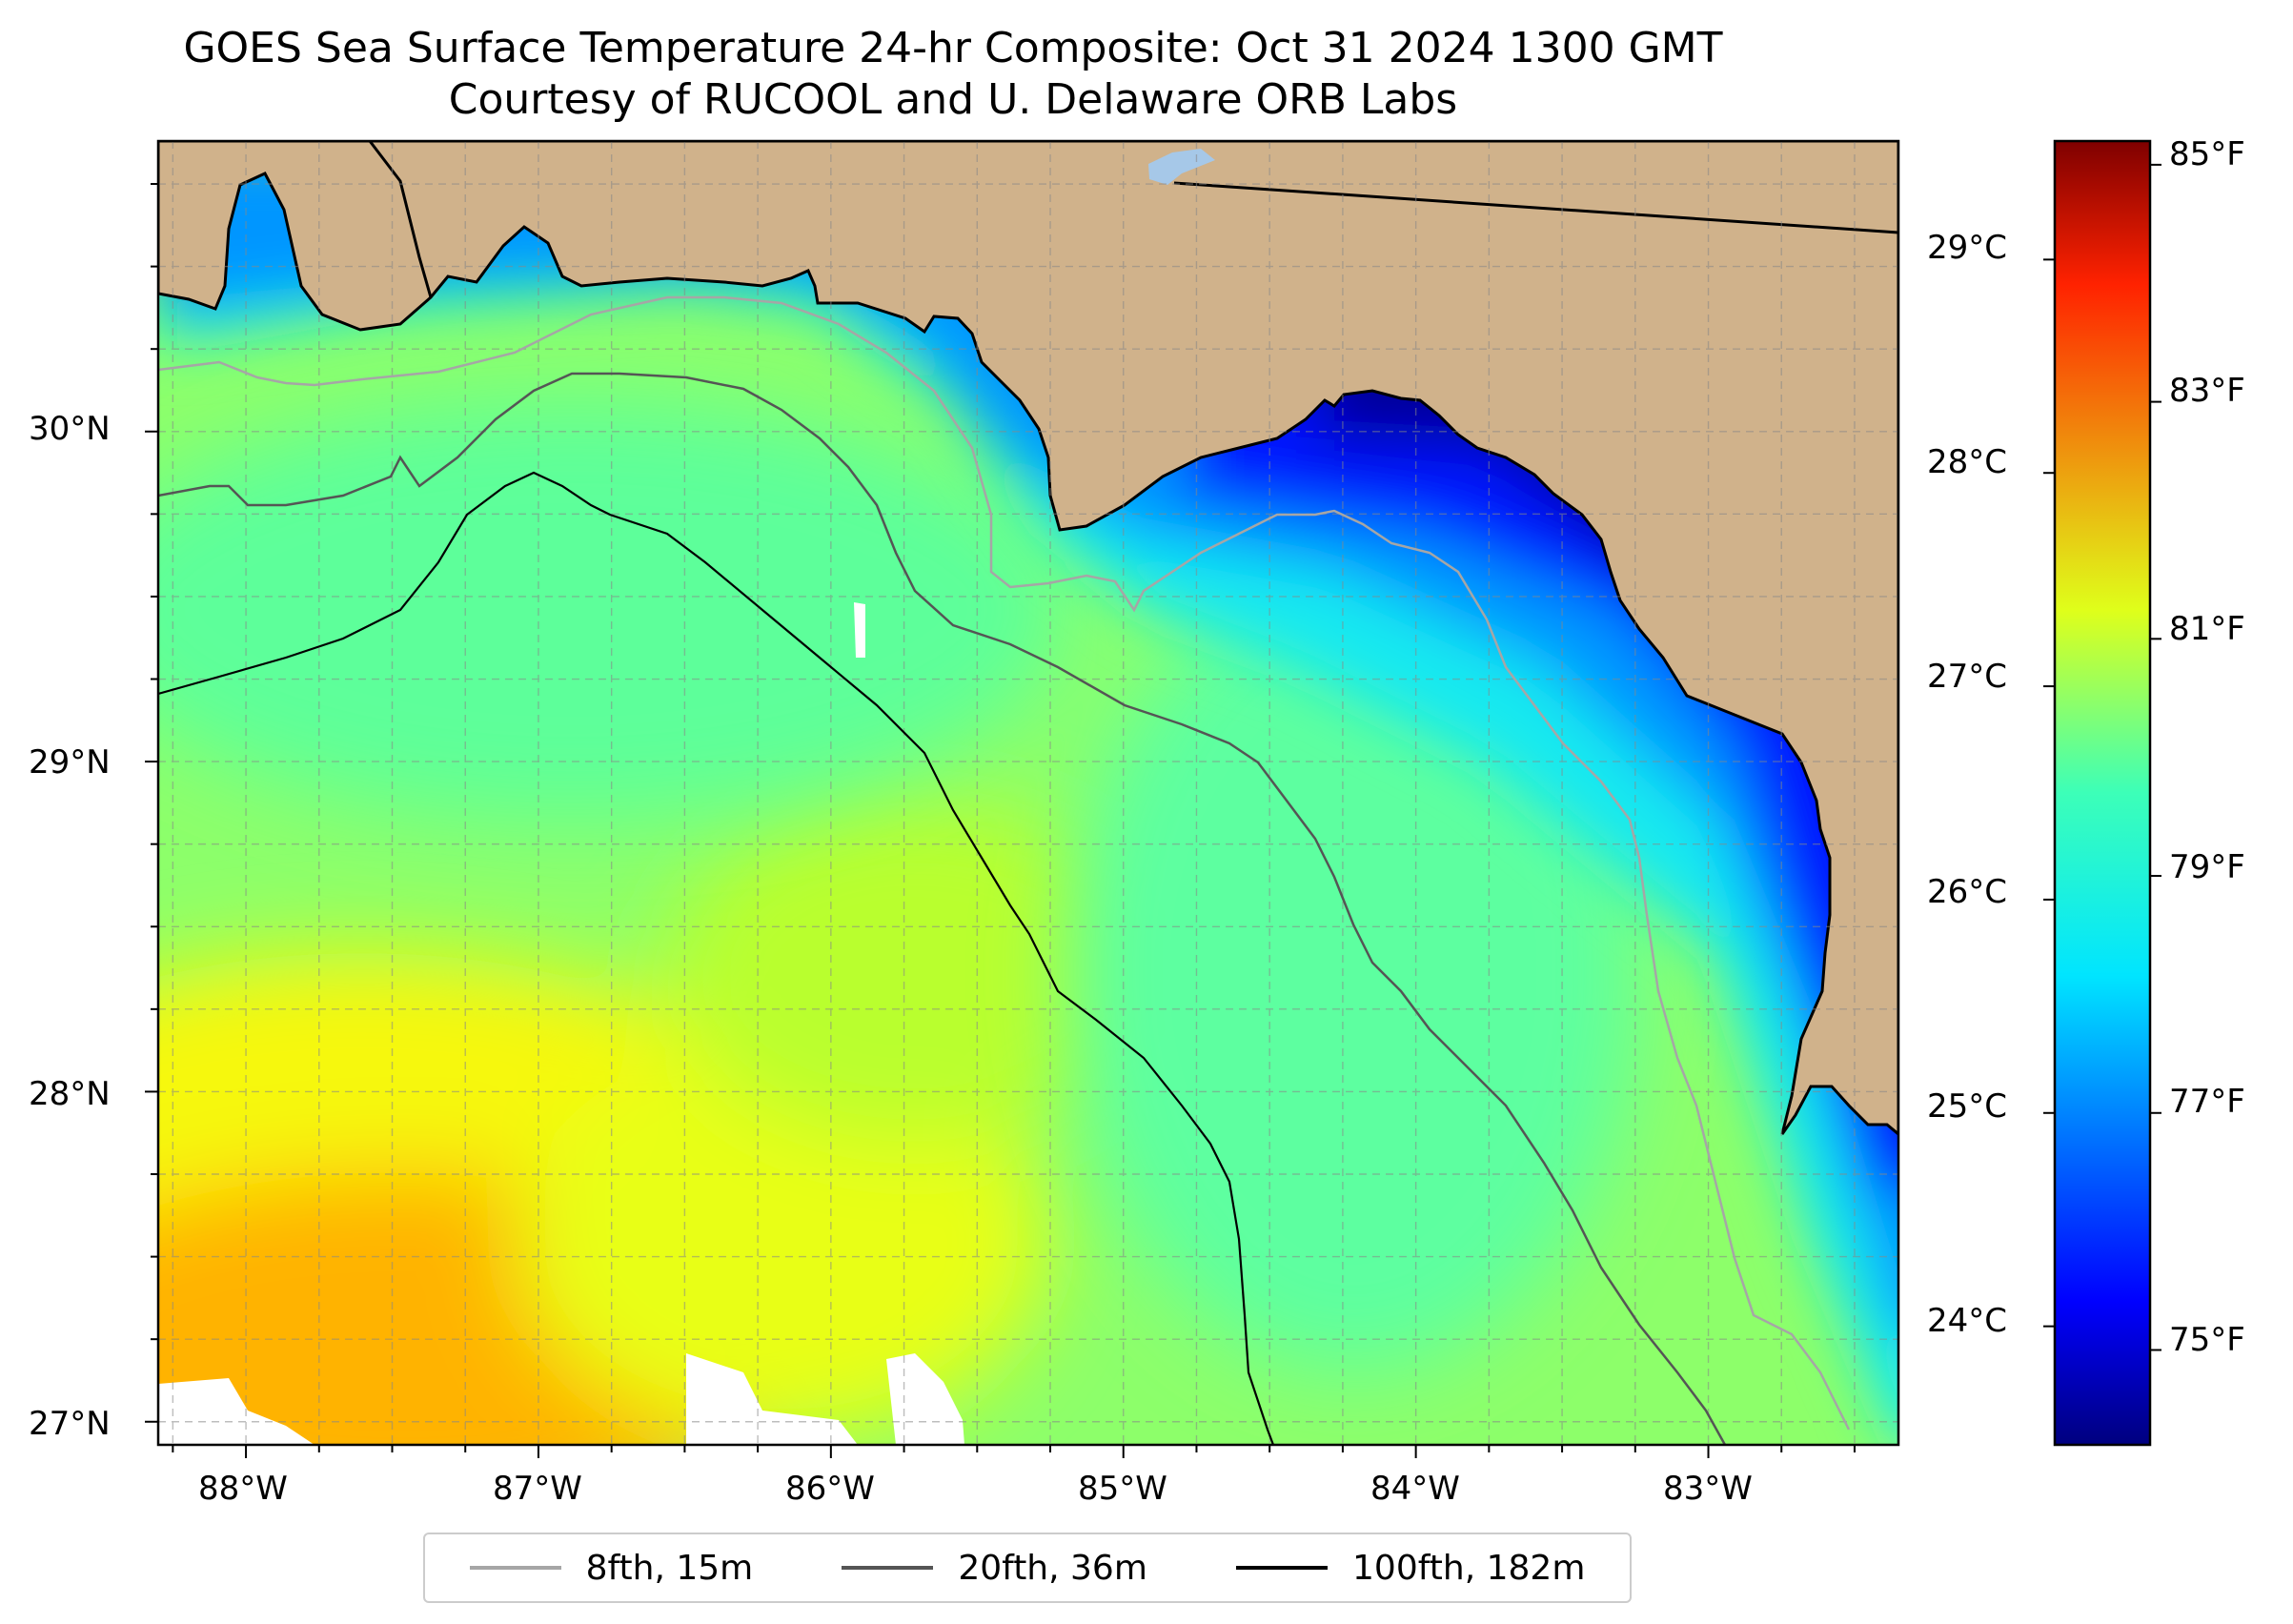 The width and height of the screenshot is (2293, 1624). Describe the element at coordinates (2207, 1340) in the screenshot. I see `cb-f-75: 75°F` at that location.